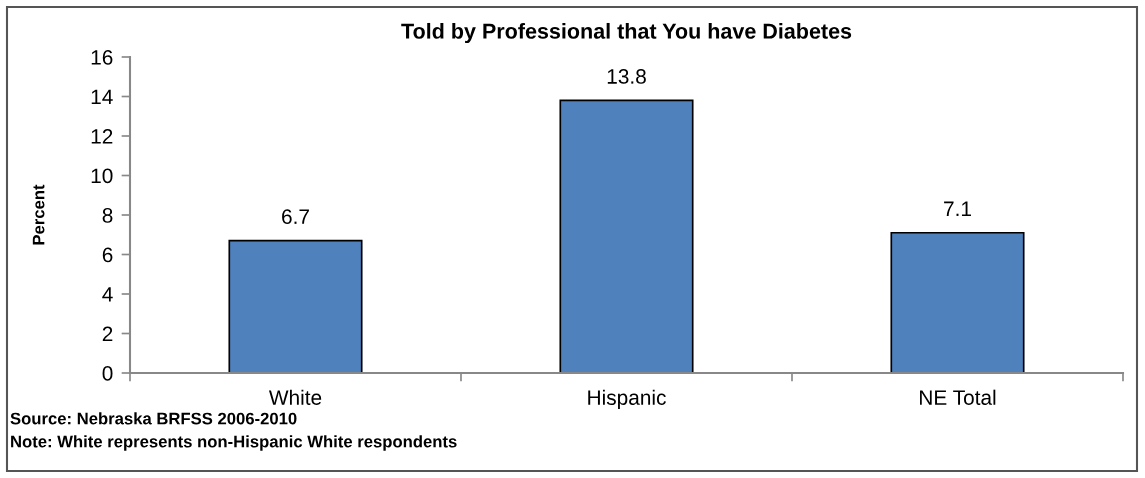  I want to click on chart-title: Told by Professional that You have Diabetes, so click(626, 33).